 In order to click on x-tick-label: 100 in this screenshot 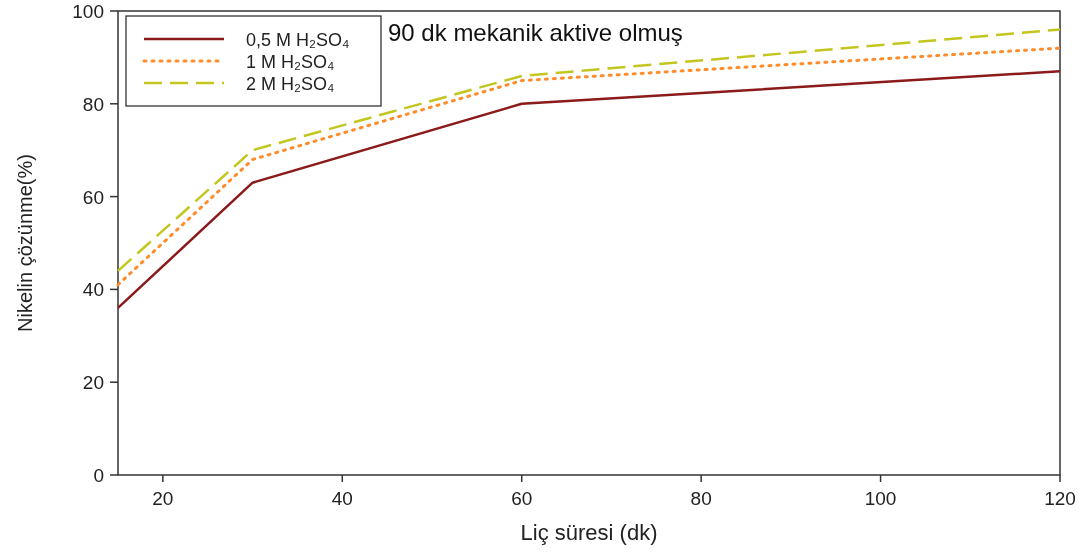, I will do `click(880, 498)`.